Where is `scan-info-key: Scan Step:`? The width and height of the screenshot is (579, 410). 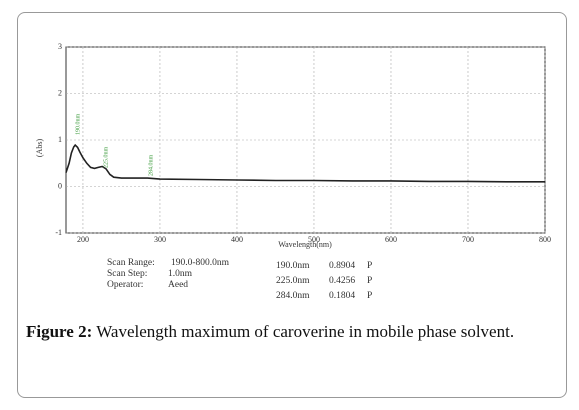 scan-info-key: Scan Step: is located at coordinates (127, 274).